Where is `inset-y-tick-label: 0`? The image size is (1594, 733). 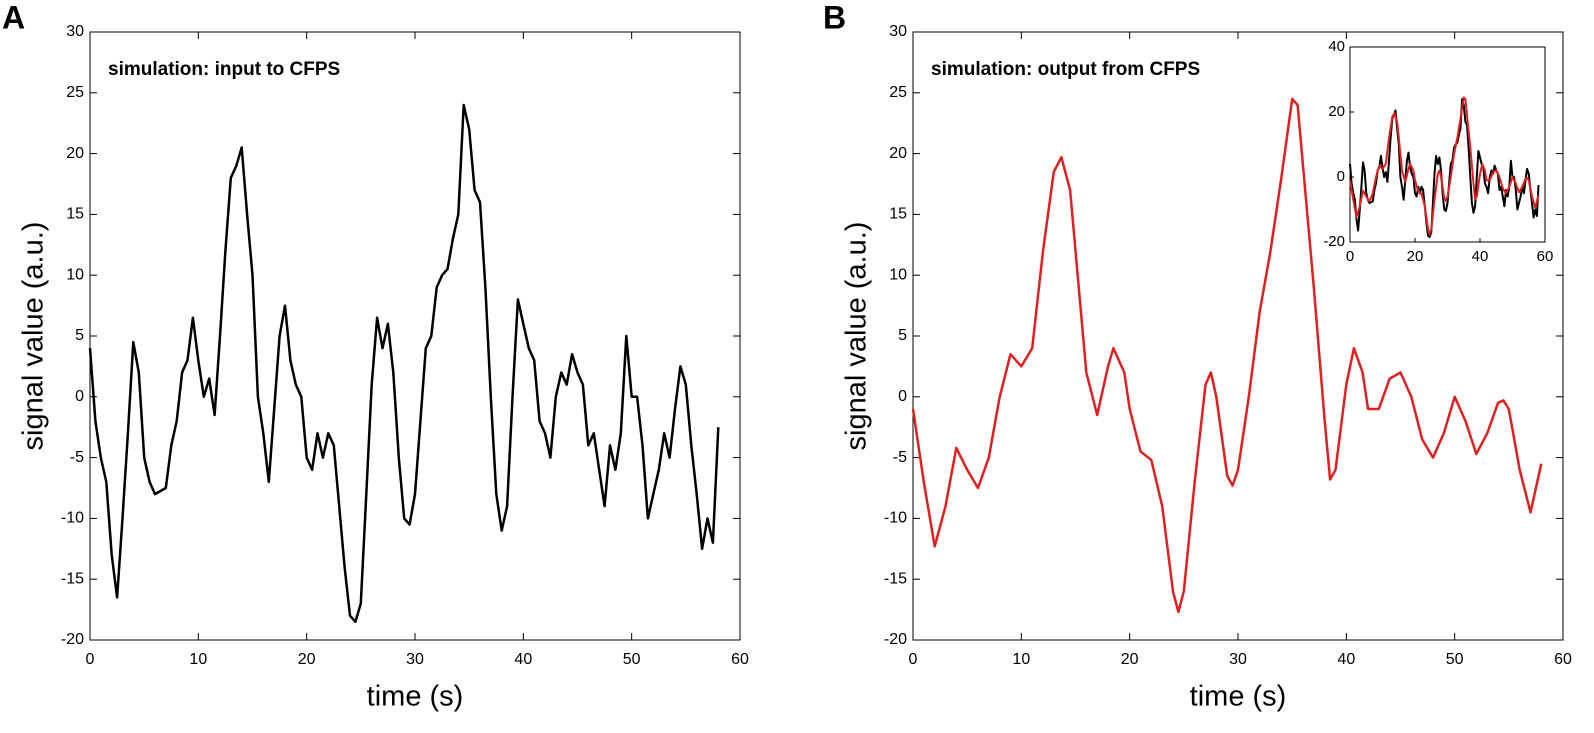
inset-y-tick-label: 0 is located at coordinates (1341, 176).